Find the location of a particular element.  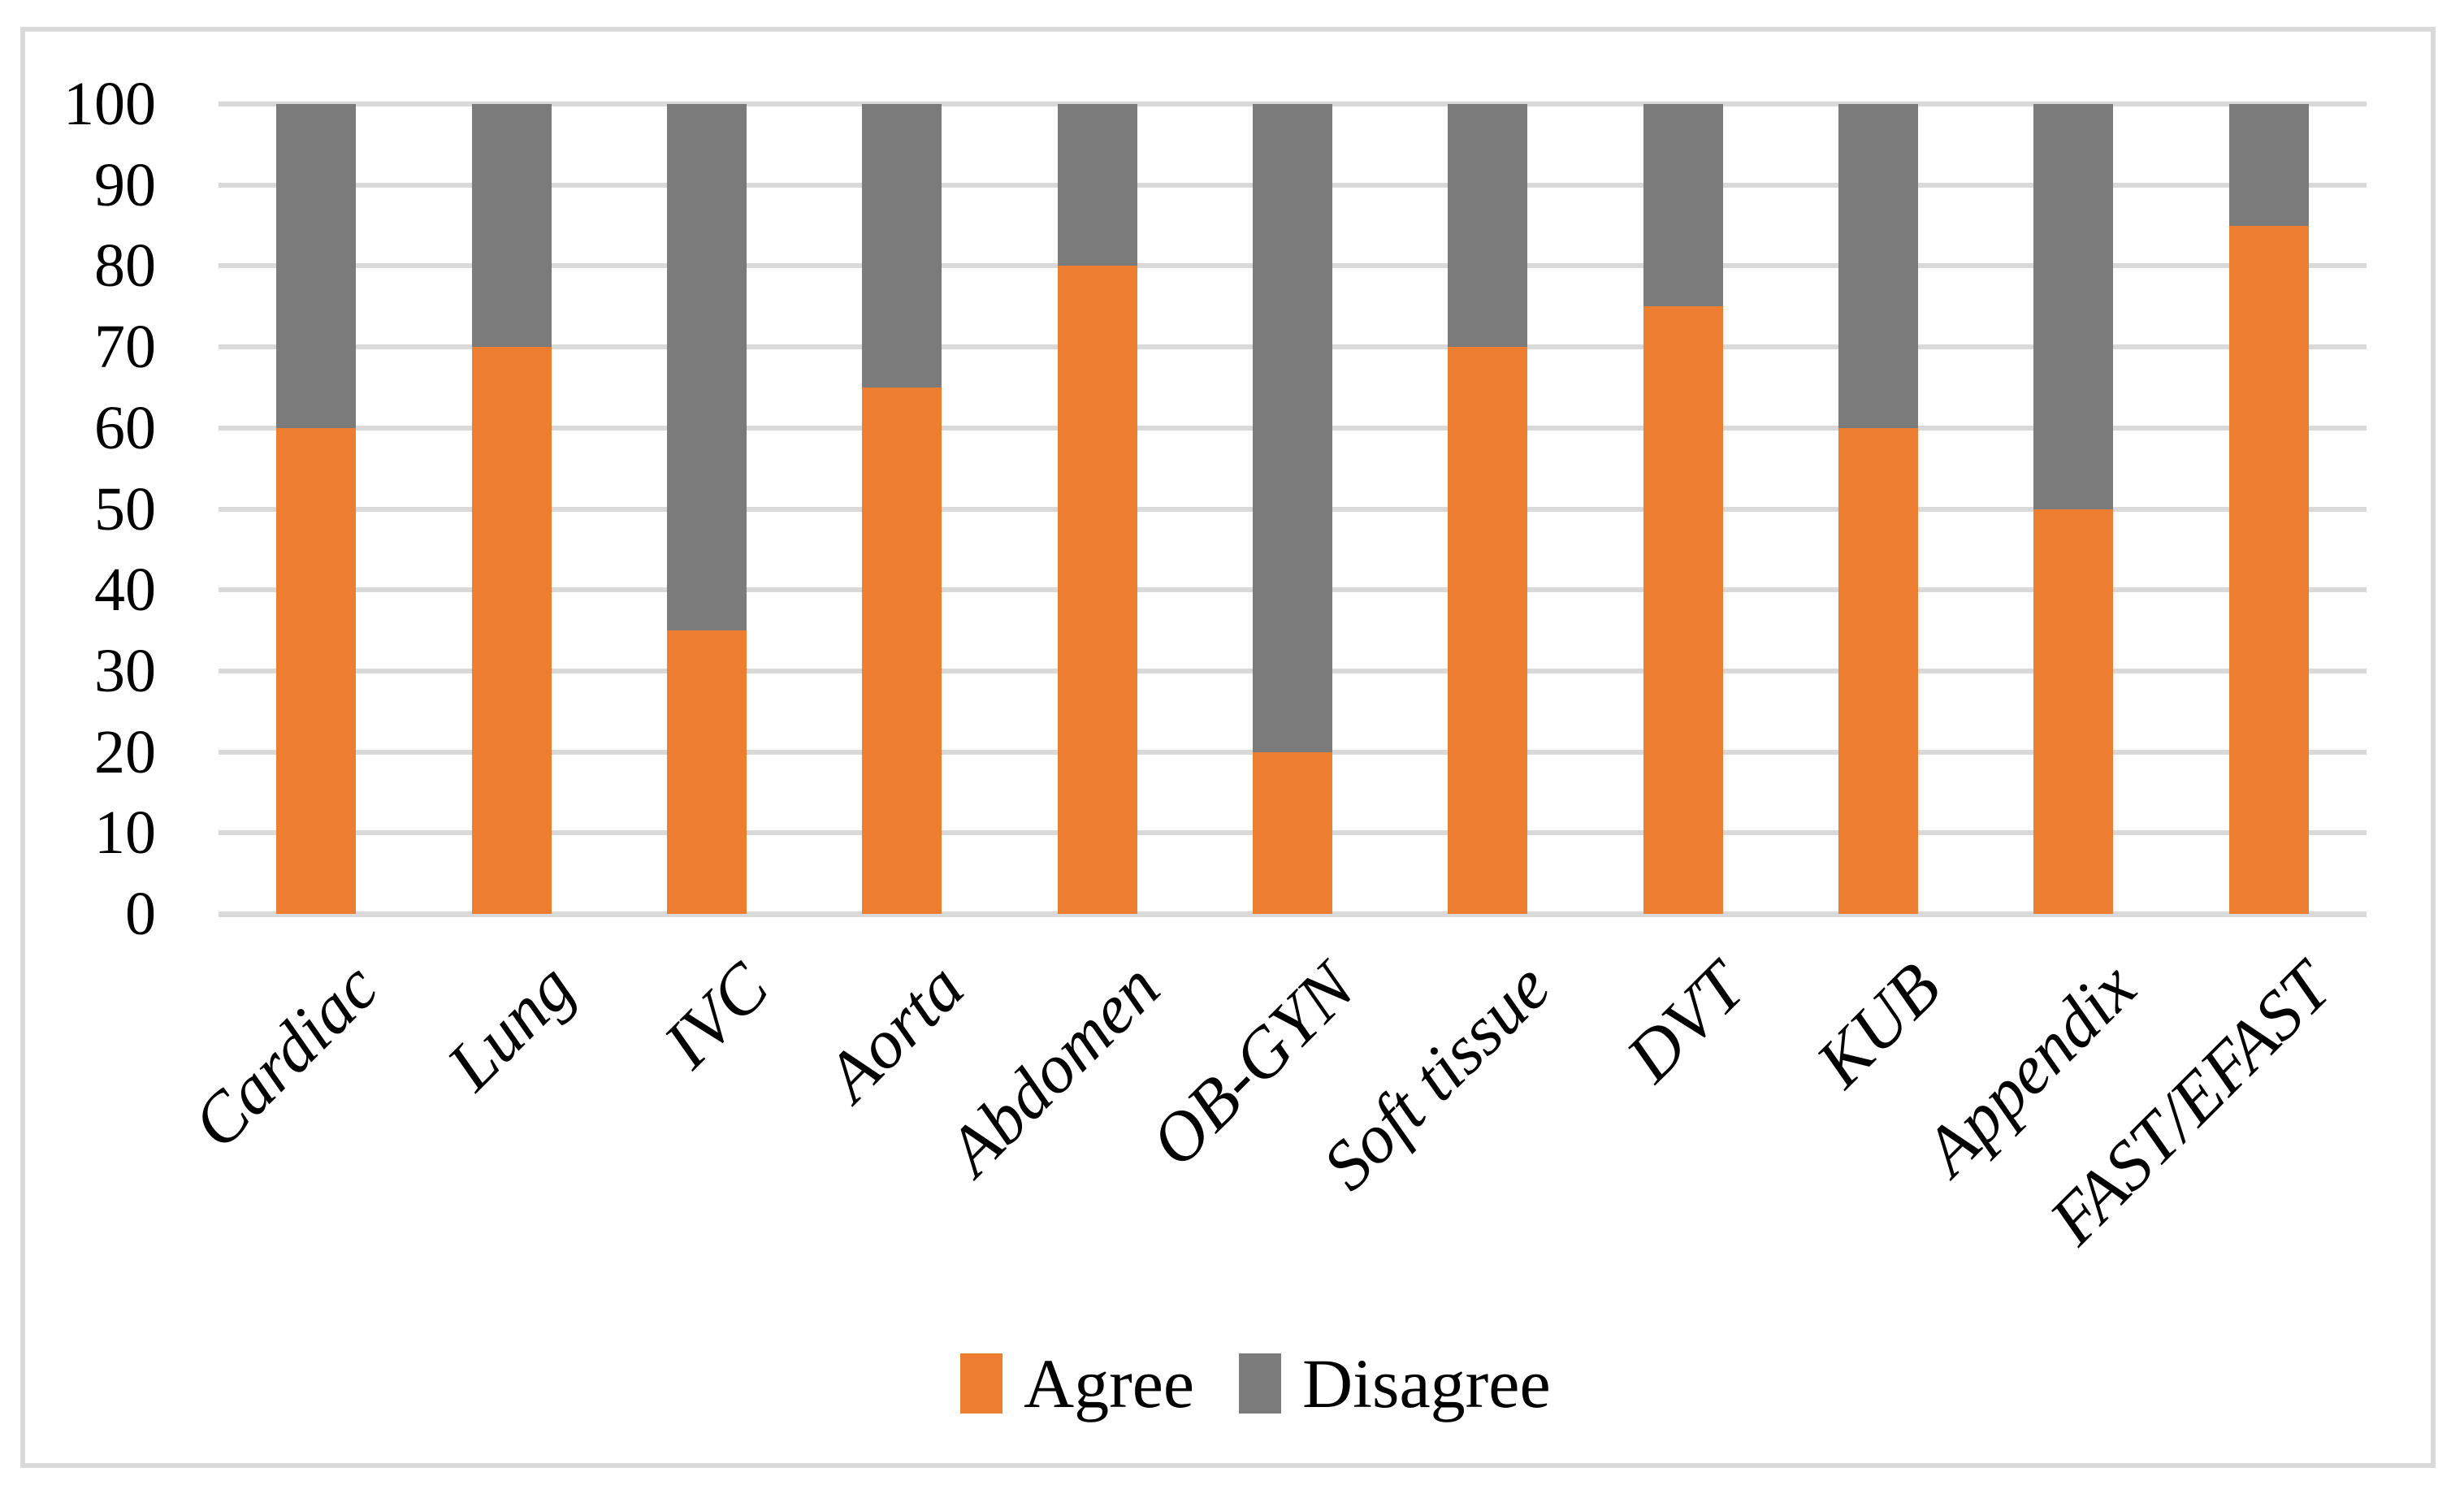

bar-segment-disagree-dvt is located at coordinates (1683, 206).